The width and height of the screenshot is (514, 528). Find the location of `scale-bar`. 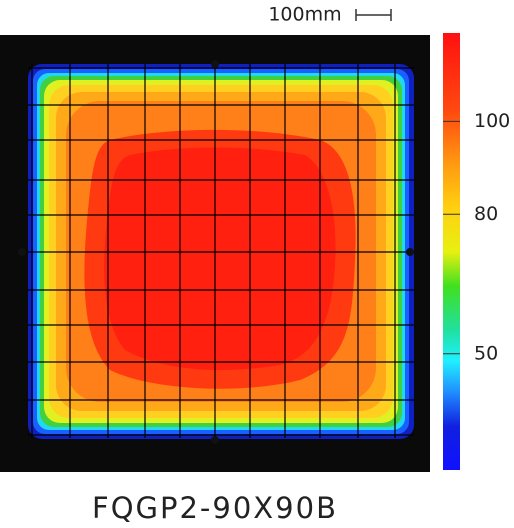

scale-bar is located at coordinates (373, 15).